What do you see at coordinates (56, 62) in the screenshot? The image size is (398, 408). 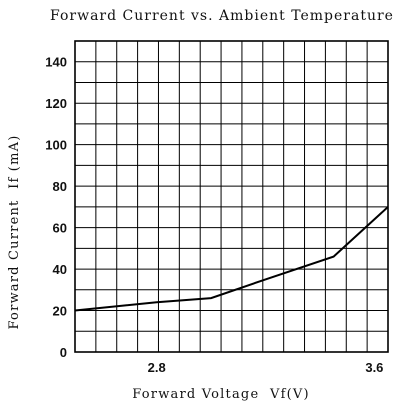 I see `y-tick-label: 140` at bounding box center [56, 62].